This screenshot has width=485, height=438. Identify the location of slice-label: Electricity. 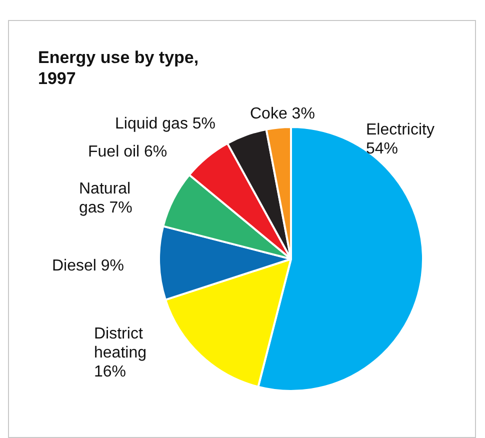
(400, 129).